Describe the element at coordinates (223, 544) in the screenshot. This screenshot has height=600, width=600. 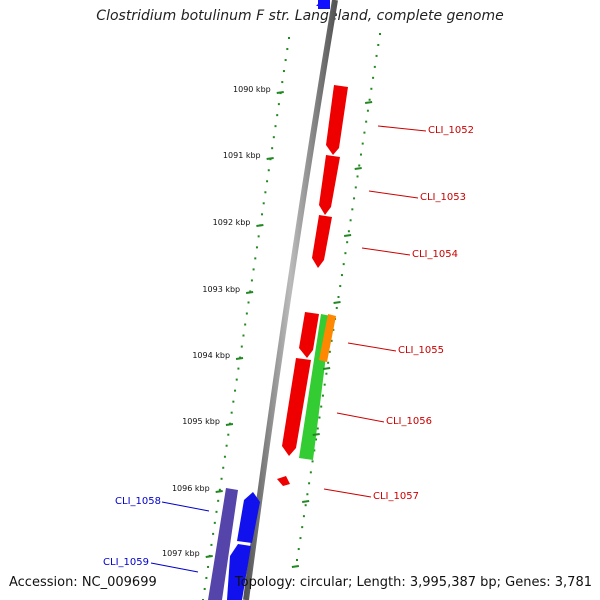
I see `purple-feature` at that location.